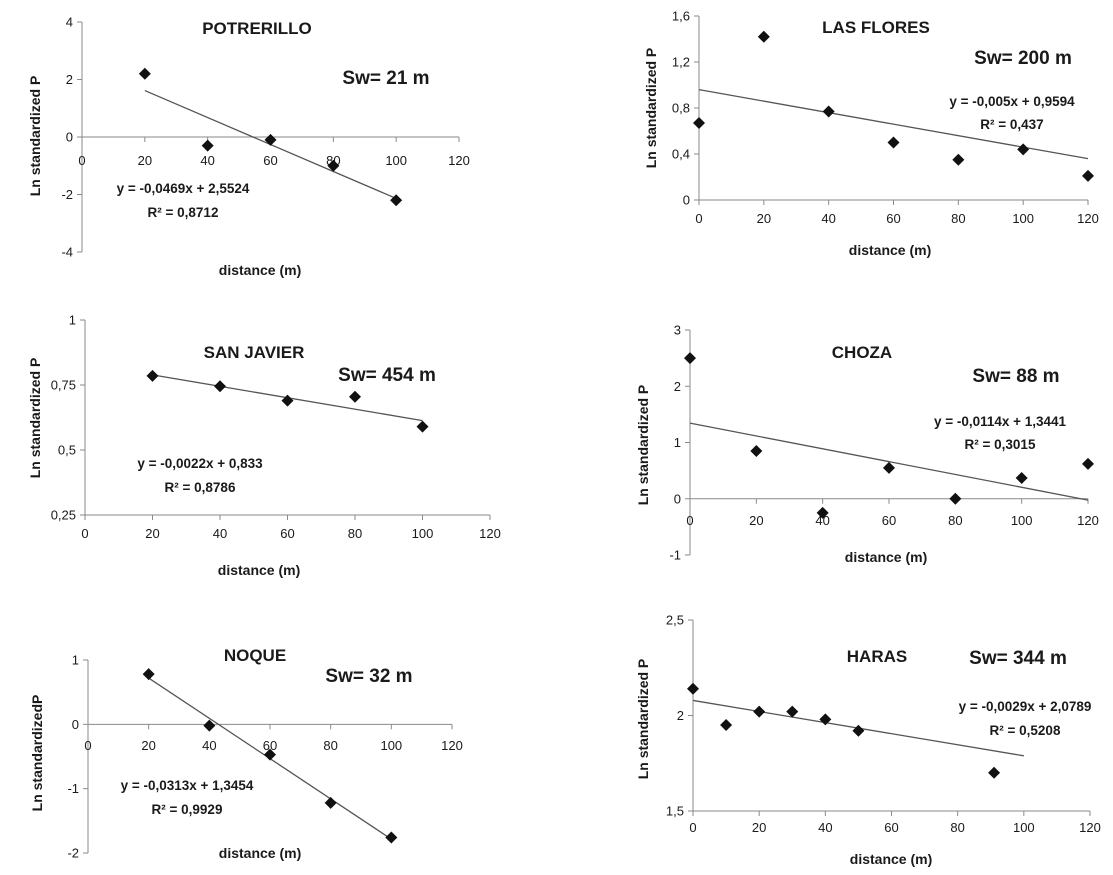  Describe the element at coordinates (1015, 376) in the screenshot. I see `sw-label: Sw= 88 m` at that location.